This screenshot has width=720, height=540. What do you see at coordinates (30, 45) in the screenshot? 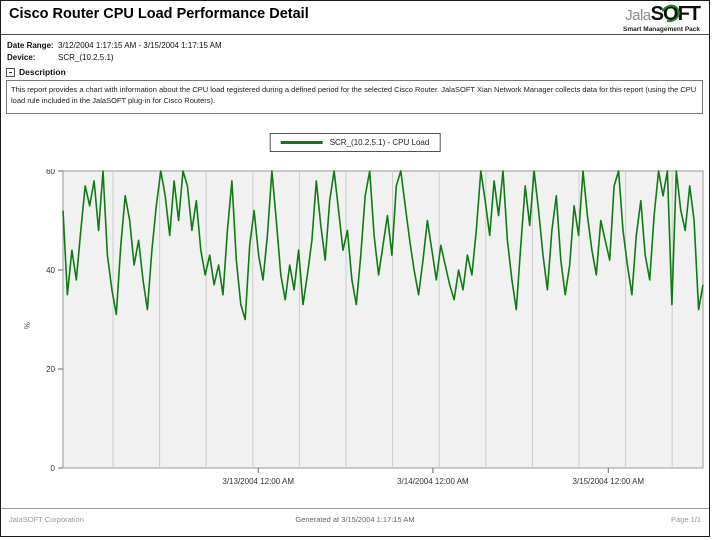
I see `date-range-label: Date Range:` at bounding box center [30, 45].